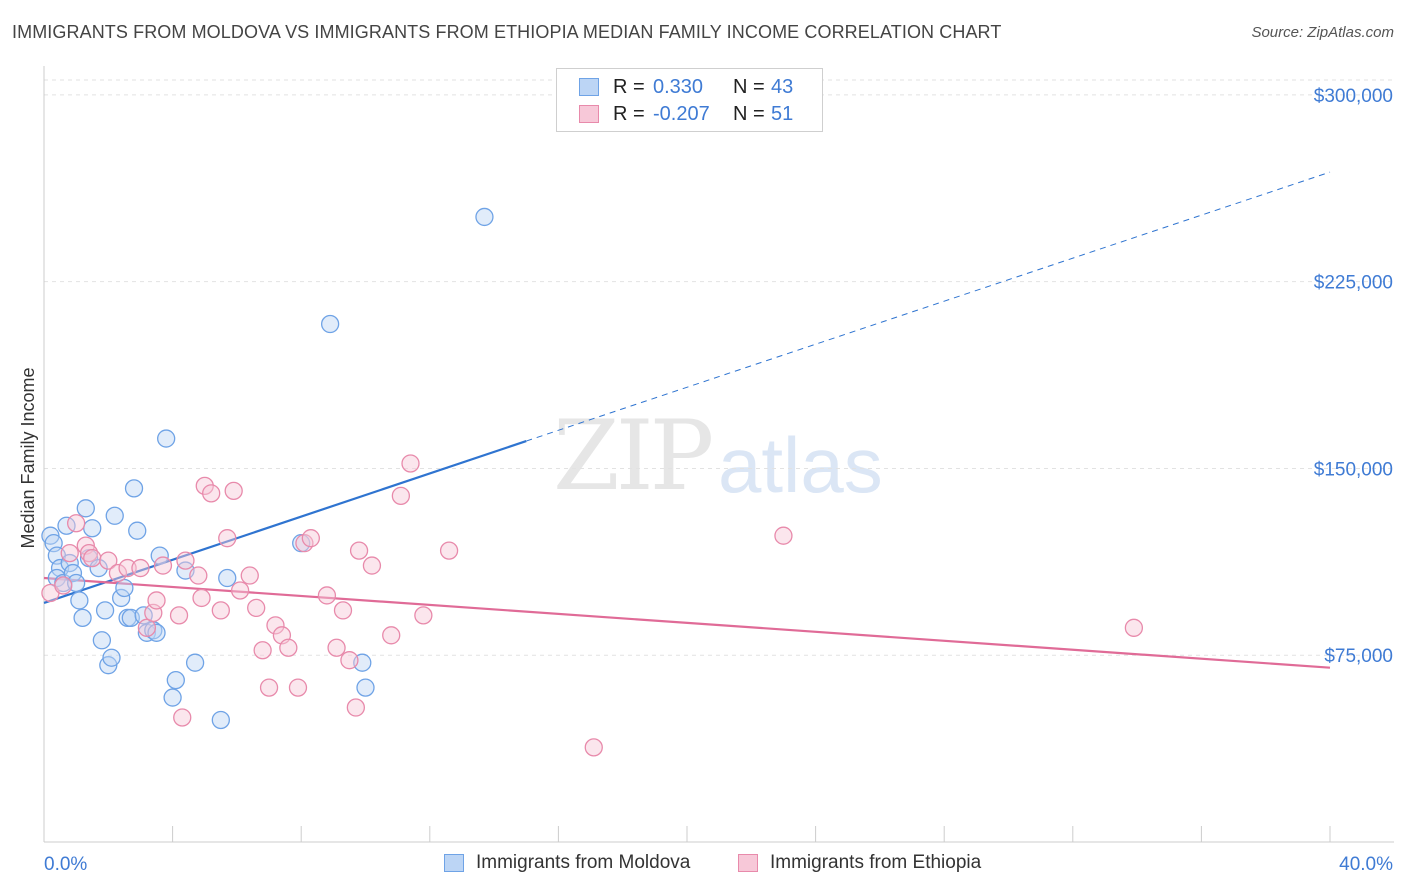  What do you see at coordinates (678, 86) in the screenshot?
I see `r-value: 0.330` at bounding box center [678, 86].